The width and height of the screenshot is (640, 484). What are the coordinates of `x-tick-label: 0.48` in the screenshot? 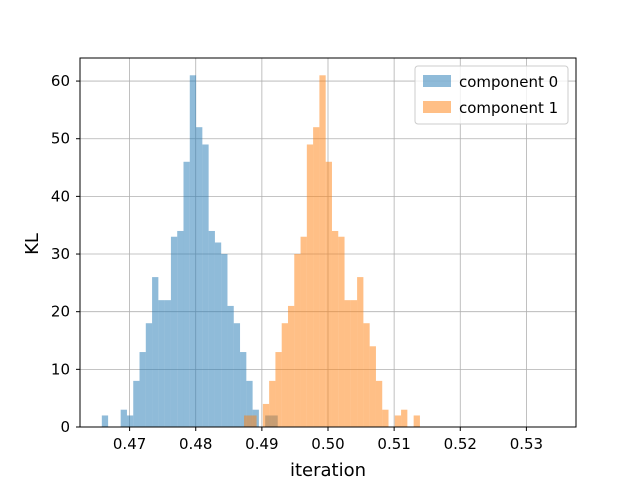 It's located at (195, 444).